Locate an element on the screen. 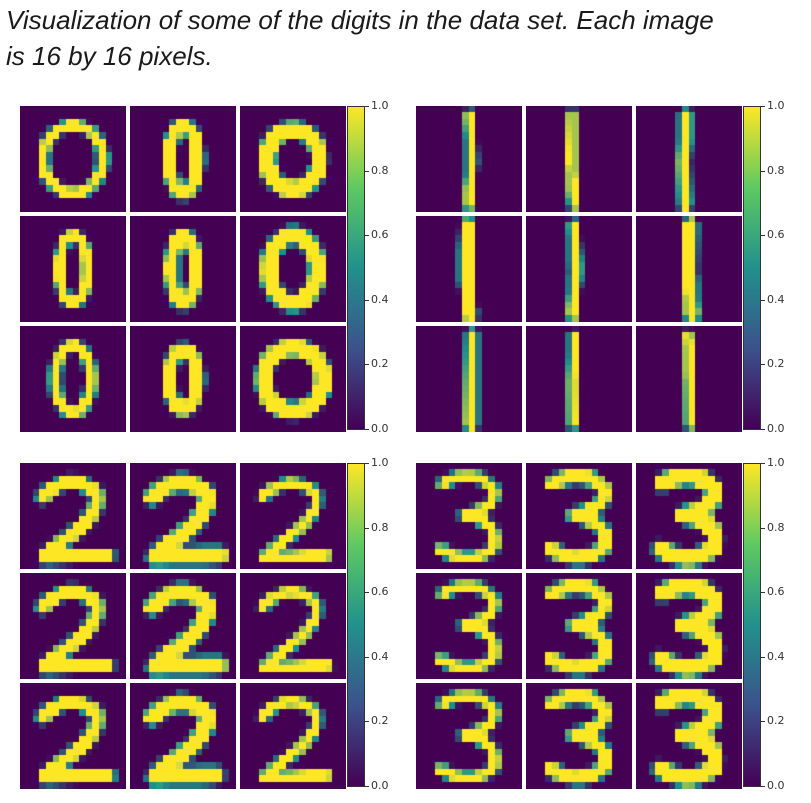 This screenshot has height=803, width=811. caption-line-2: is 16 by 16 pixels. is located at coordinates (109, 56).